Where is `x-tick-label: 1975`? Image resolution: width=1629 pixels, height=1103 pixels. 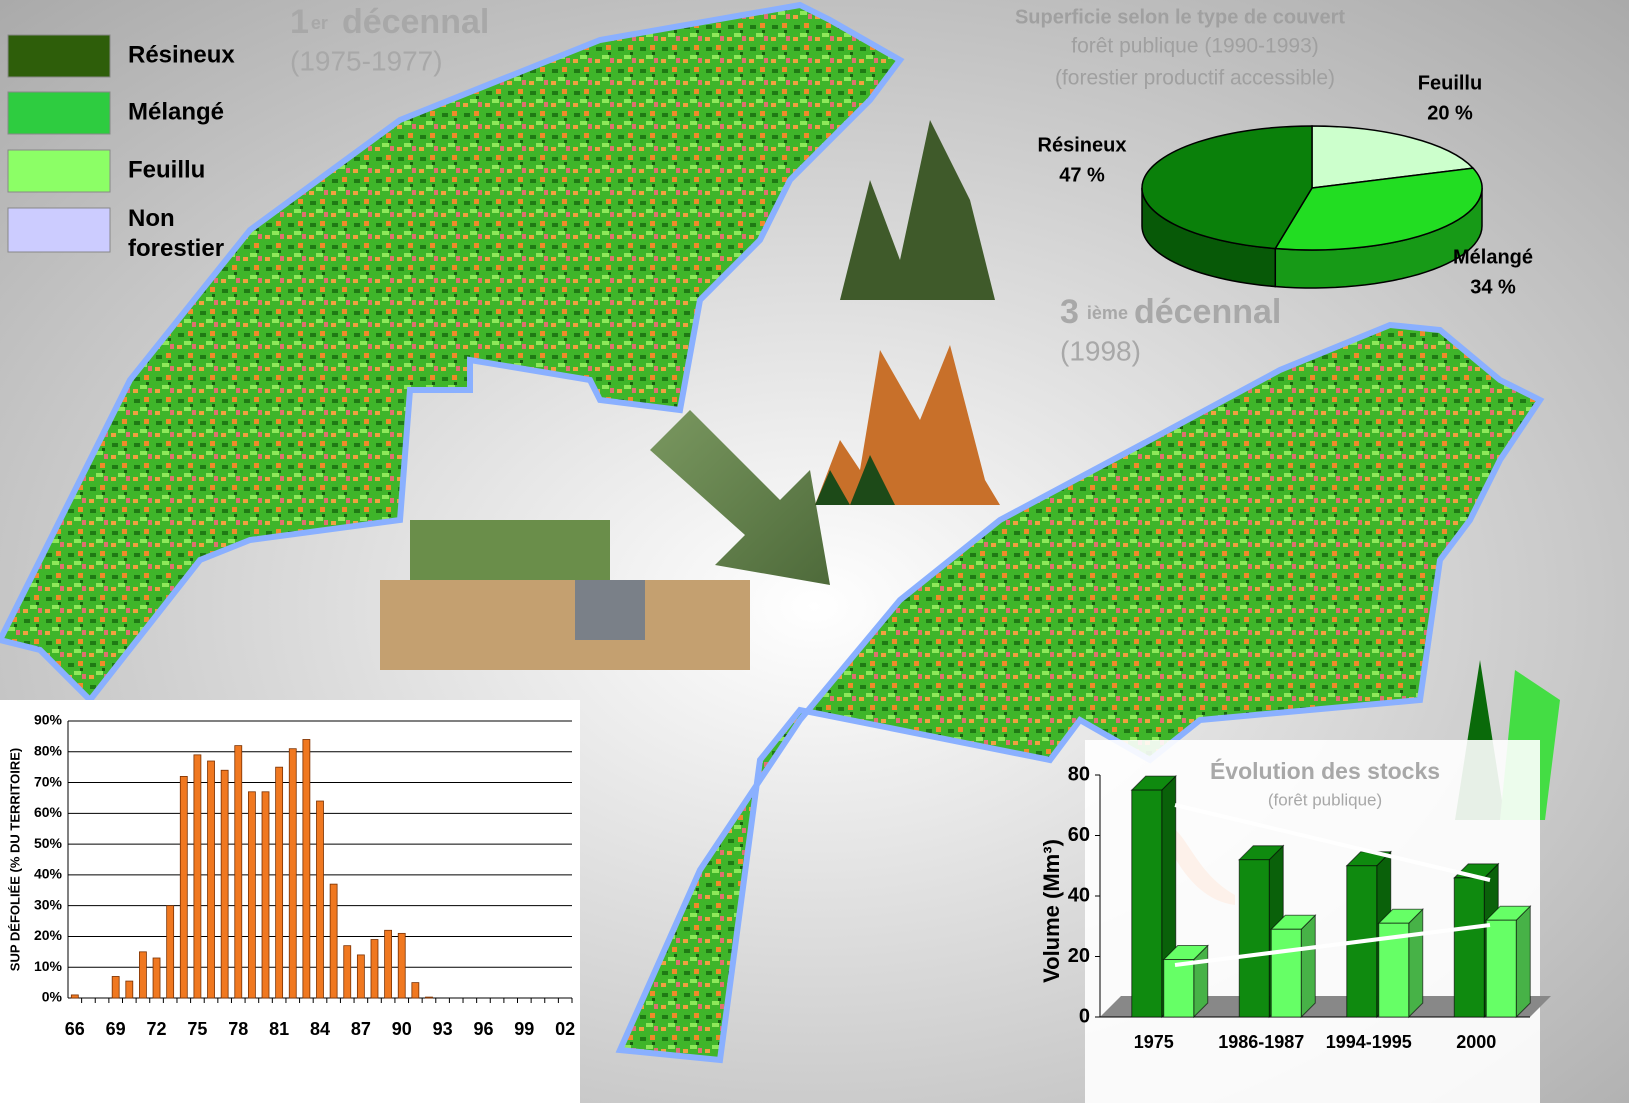
x-tick-label: 1975 is located at coordinates (1154, 1042).